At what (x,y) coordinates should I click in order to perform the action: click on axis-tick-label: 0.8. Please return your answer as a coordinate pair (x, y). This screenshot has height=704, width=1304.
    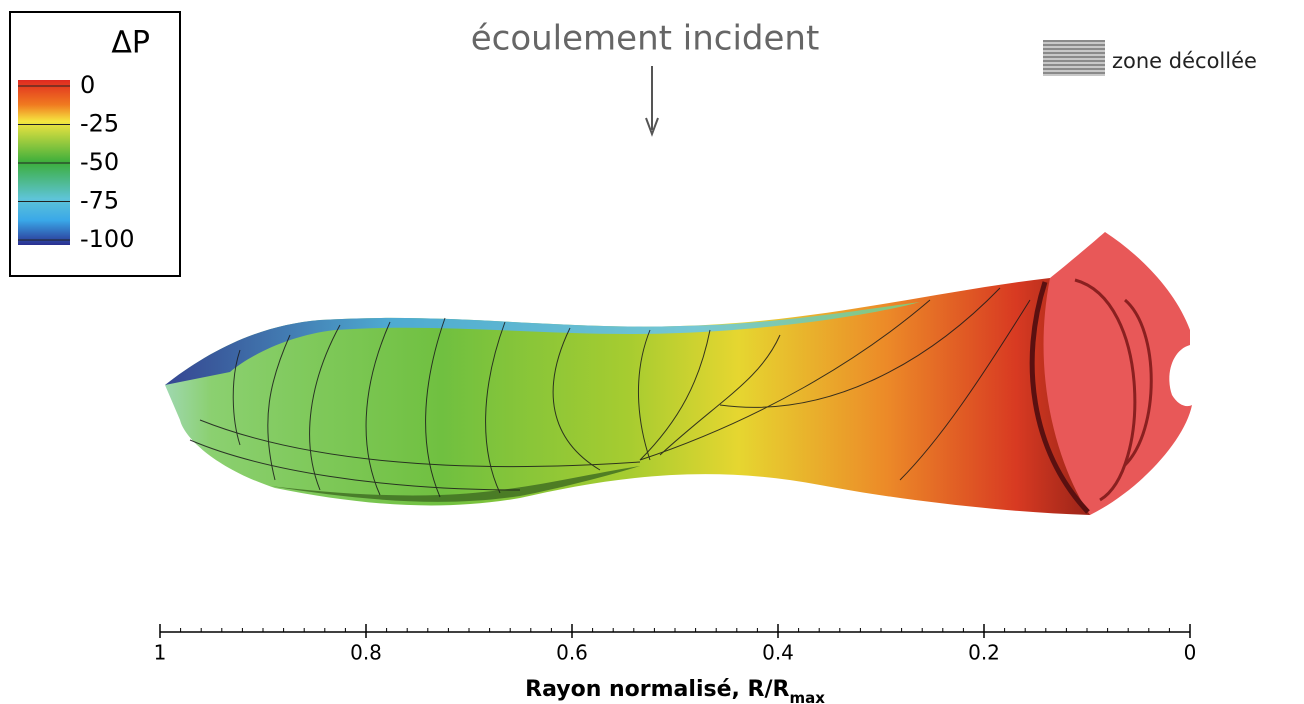
    Looking at the image, I should click on (366, 653).